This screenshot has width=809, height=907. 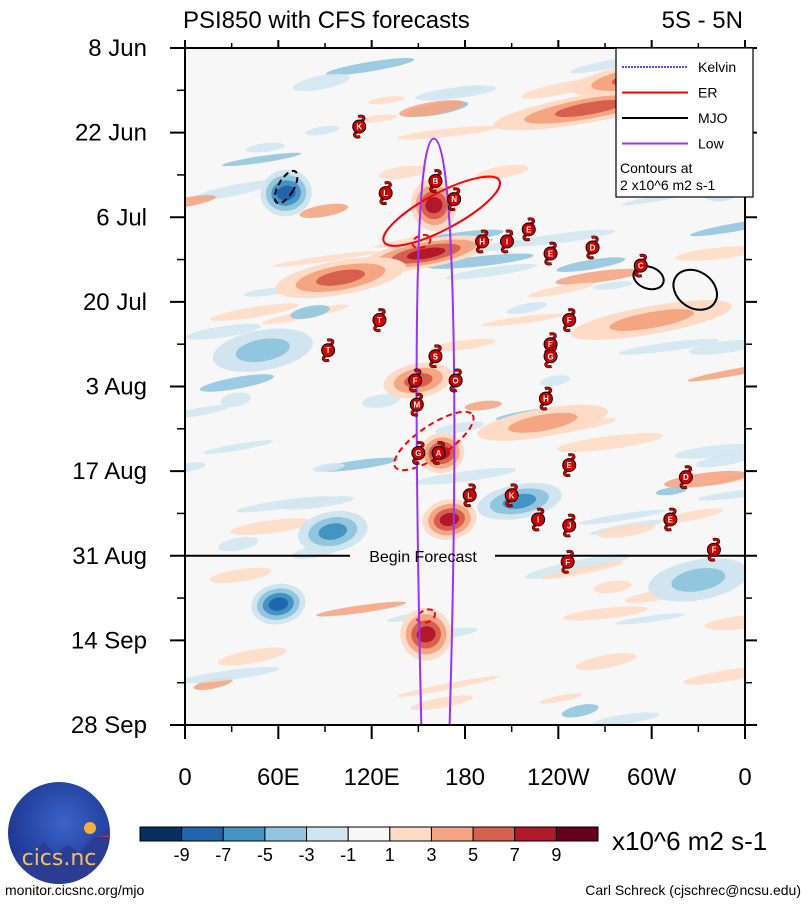 What do you see at coordinates (421, 241) in the screenshot?
I see `er-wave-contour` at bounding box center [421, 241].